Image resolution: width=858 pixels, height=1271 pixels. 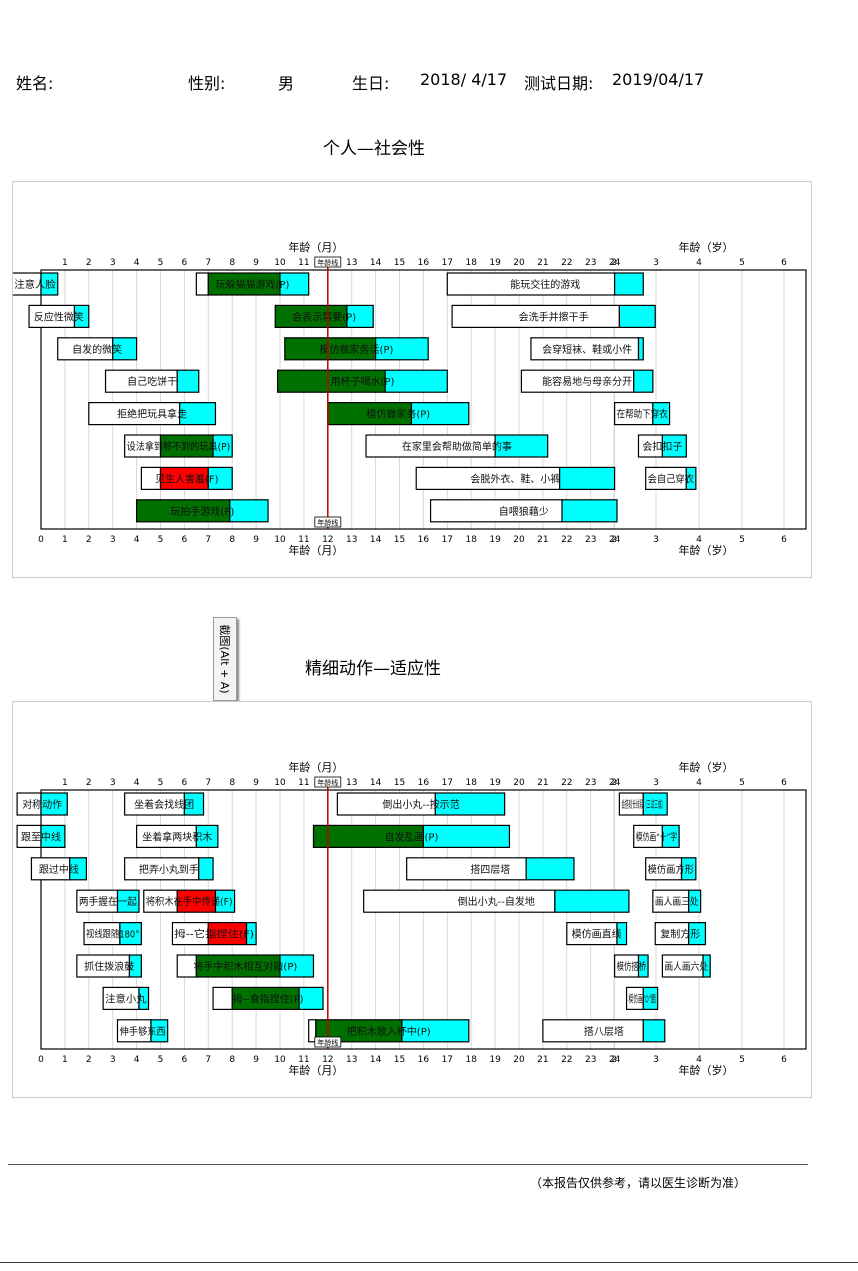 I want to click on tick-label-month-top: 15, so click(x=399, y=263).